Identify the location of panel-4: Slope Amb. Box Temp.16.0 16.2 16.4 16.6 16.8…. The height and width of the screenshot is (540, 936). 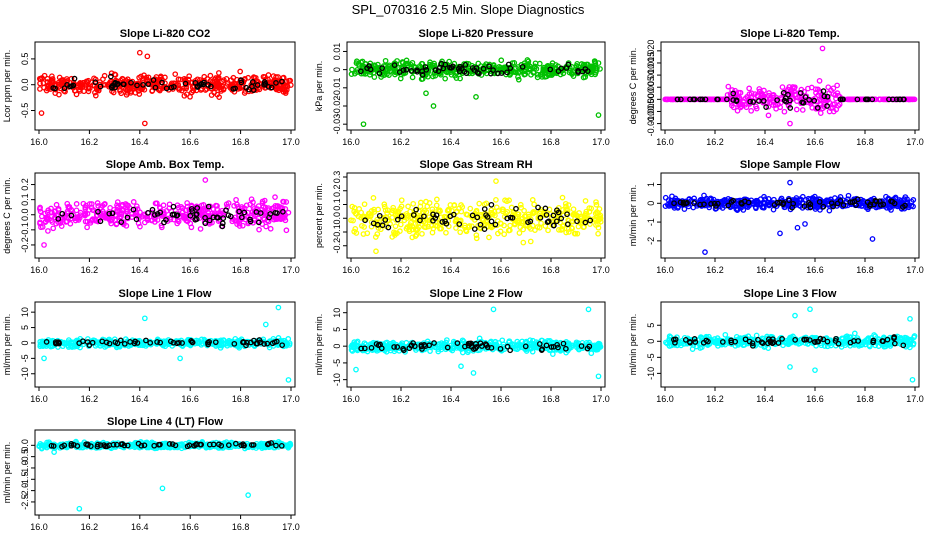
(151, 217).